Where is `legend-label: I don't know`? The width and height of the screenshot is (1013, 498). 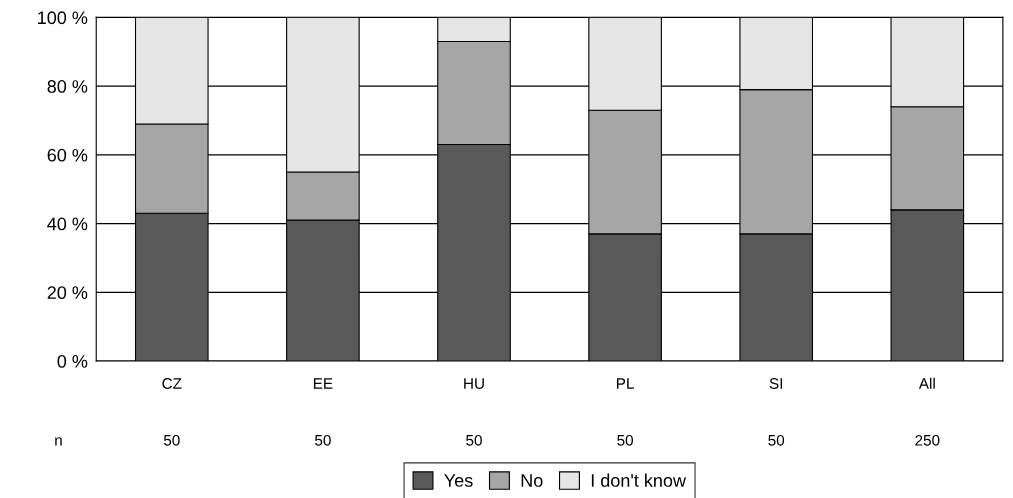
legend-label: I don't know is located at coordinates (639, 480).